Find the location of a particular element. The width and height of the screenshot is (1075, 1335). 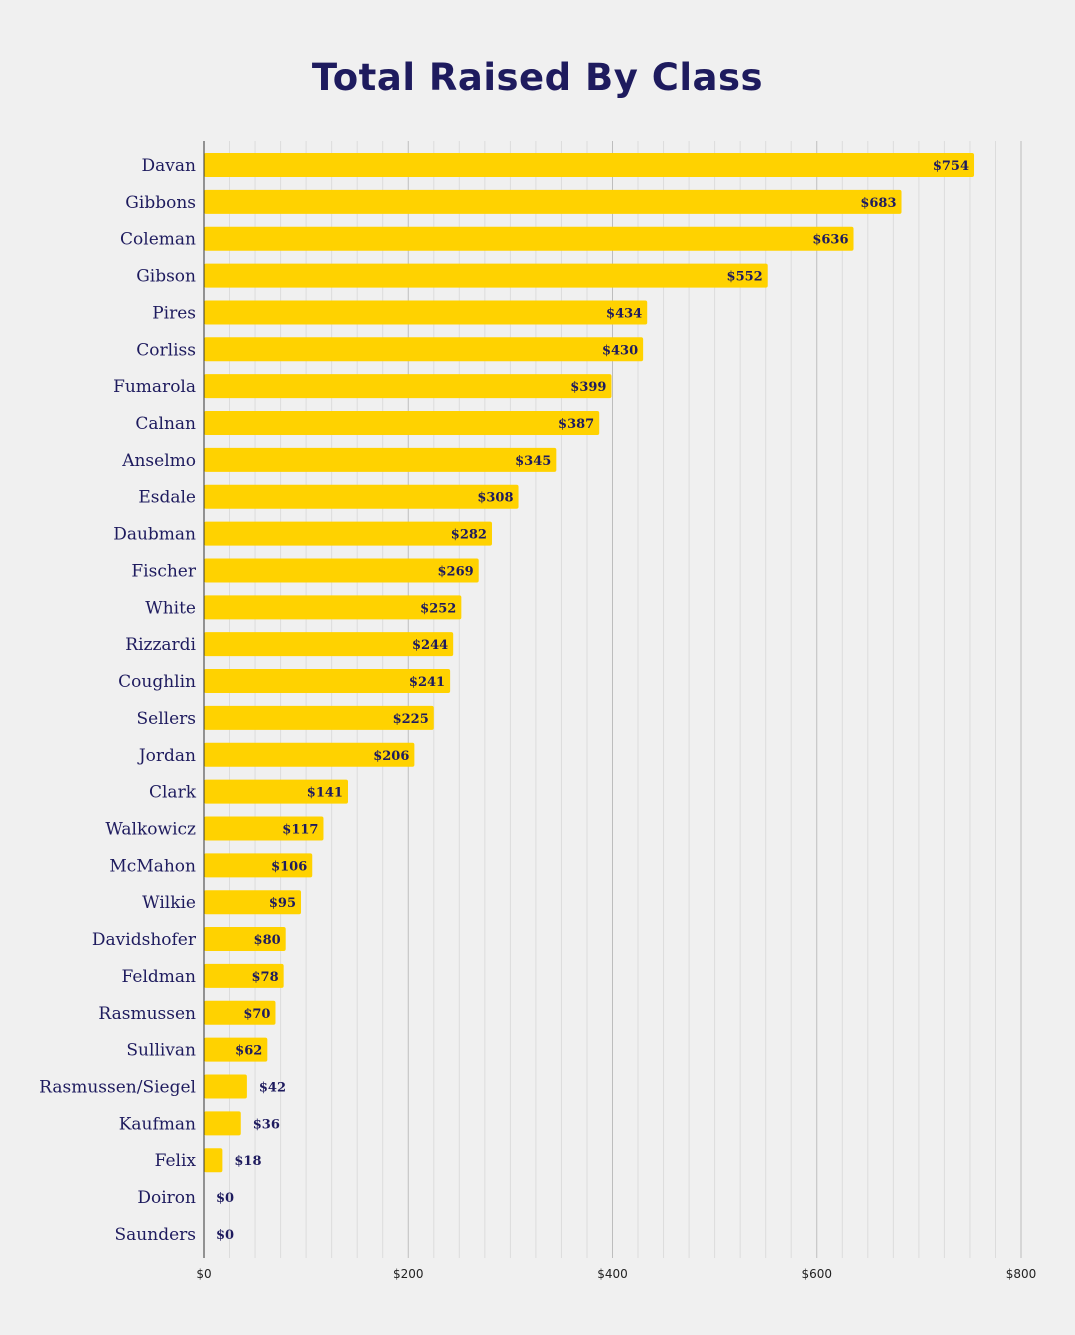

value-label: $36 is located at coordinates (266, 1124).